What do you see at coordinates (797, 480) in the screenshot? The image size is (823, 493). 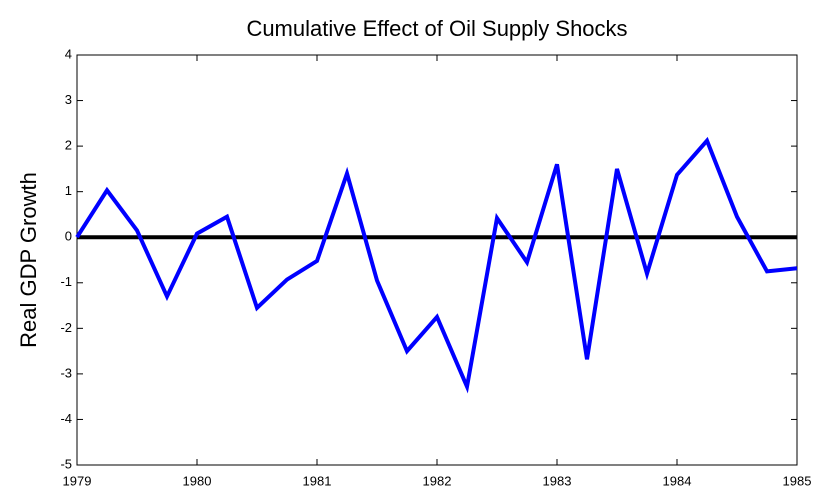 I see `x-tick-label: 1985` at bounding box center [797, 480].